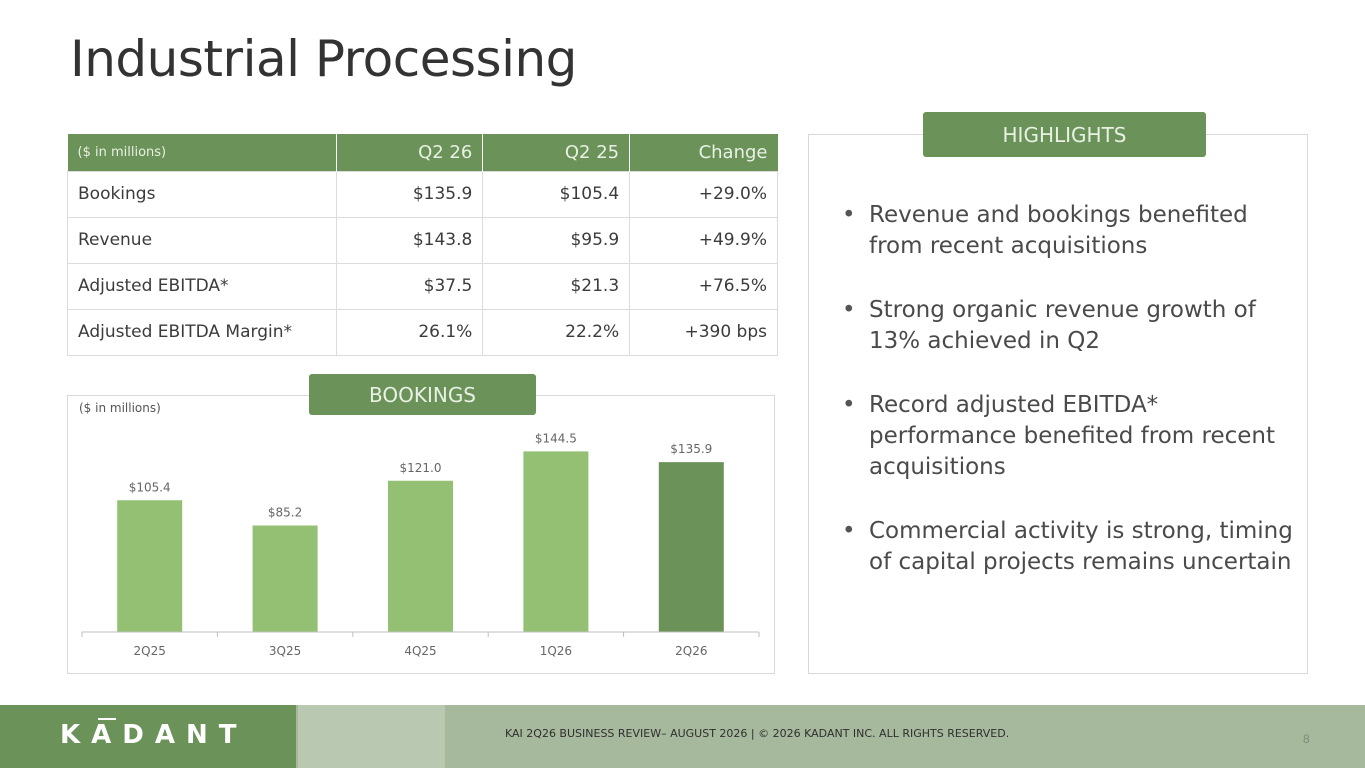 Image resolution: width=1365 pixels, height=768 pixels. I want to click on bar-1q26, so click(556, 541).